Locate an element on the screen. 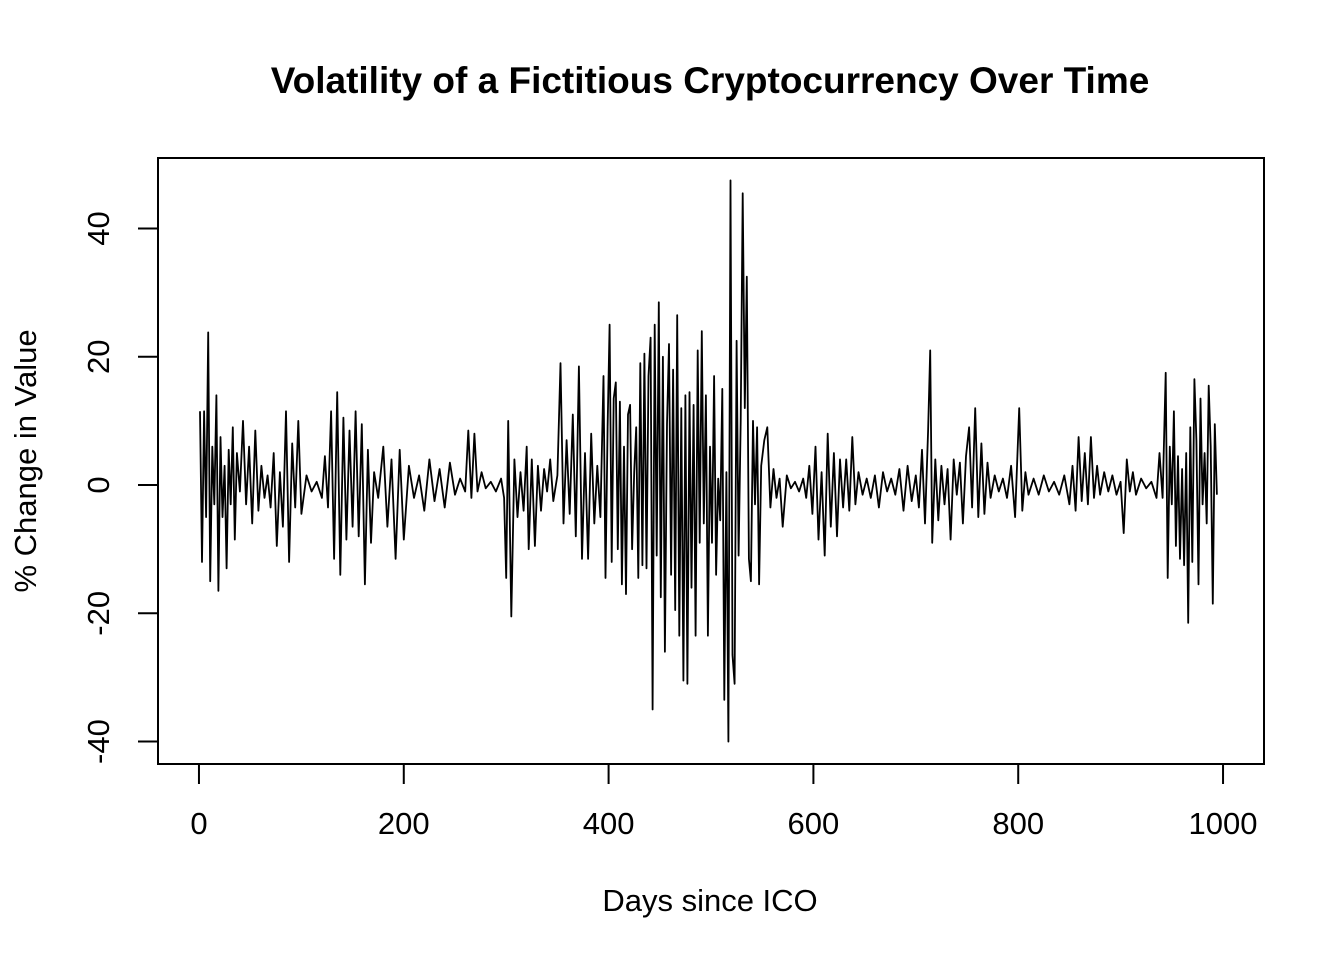  x-tick-label: 0 is located at coordinates (198, 823).